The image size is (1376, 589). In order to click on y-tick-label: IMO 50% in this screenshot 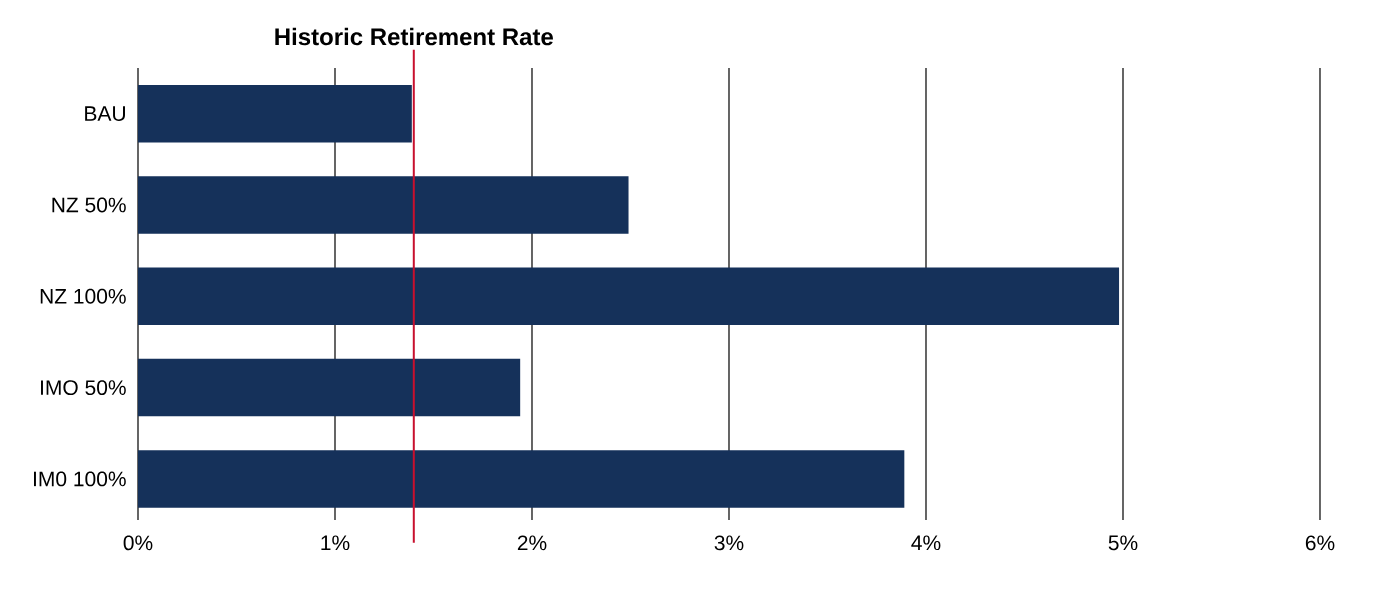, I will do `click(83, 388)`.